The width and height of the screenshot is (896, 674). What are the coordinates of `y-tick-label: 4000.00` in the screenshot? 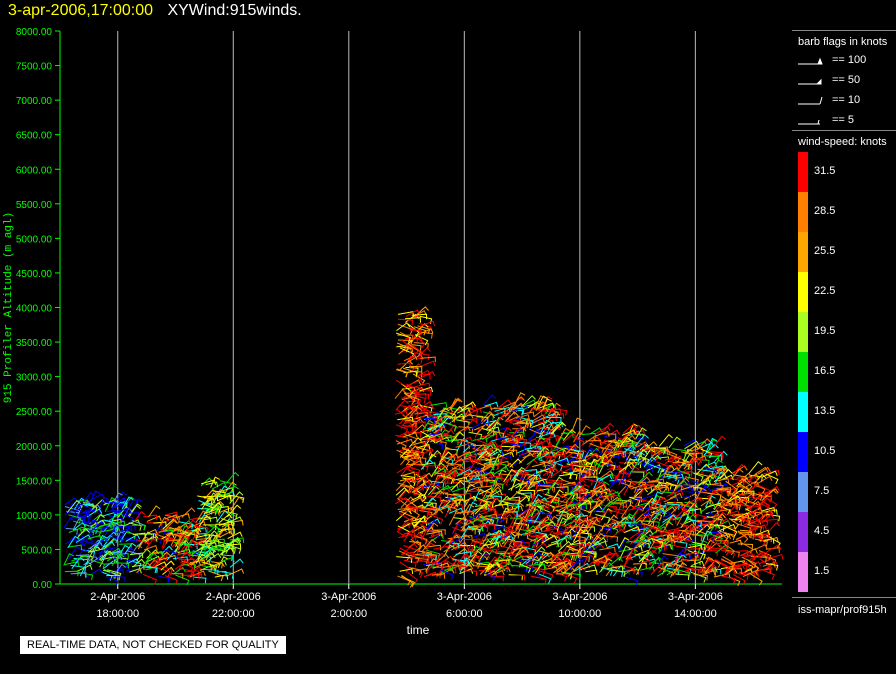 It's located at (34, 309).